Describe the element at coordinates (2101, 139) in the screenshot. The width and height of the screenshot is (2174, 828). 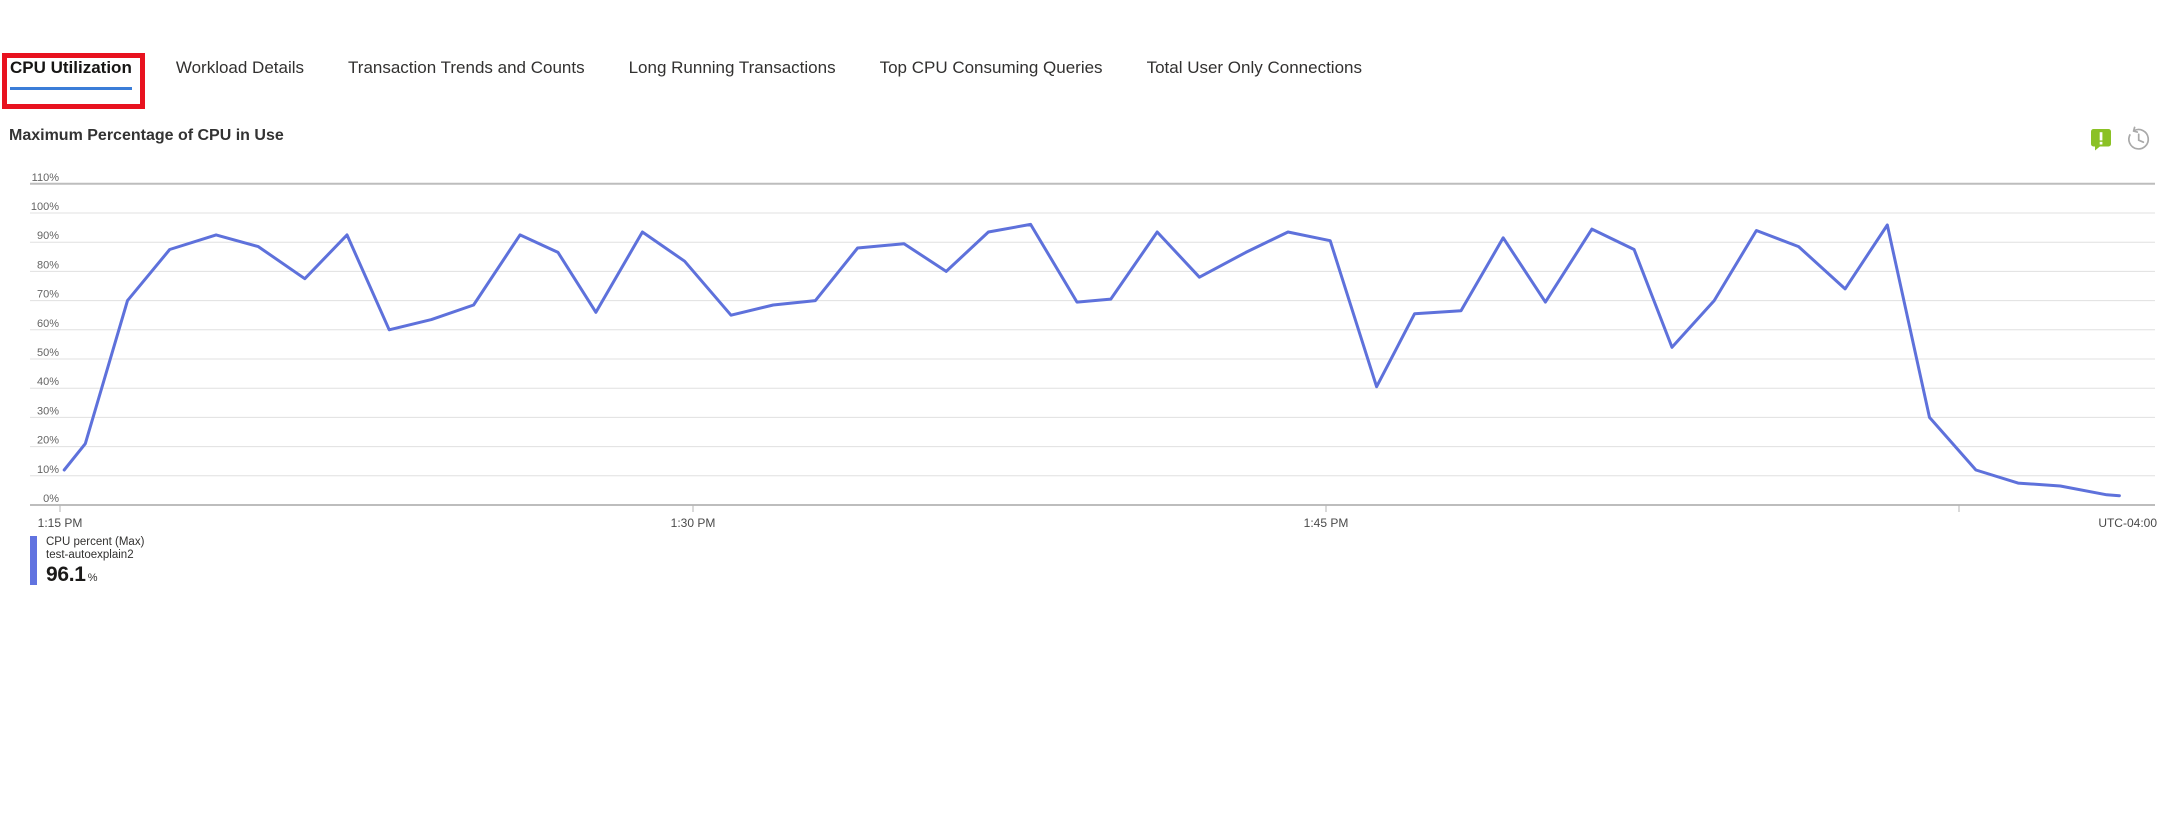
I see `feedback-icon` at that location.